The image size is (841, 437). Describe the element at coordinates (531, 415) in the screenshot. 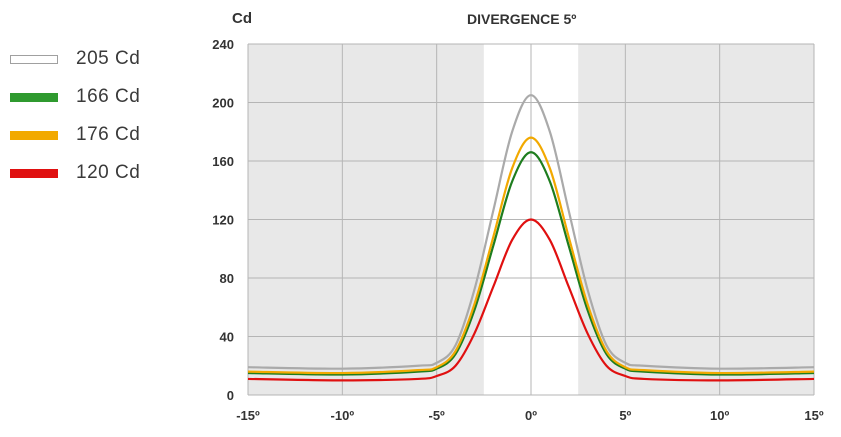

I see `x-tick-label: 0º` at that location.